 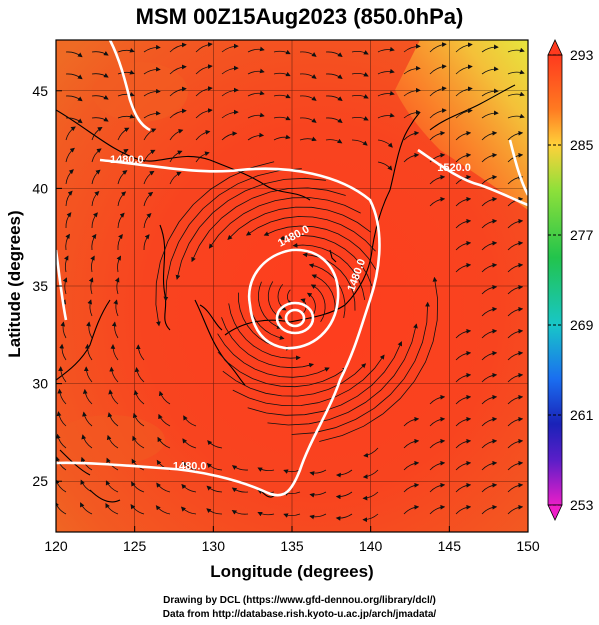 What do you see at coordinates (299, 16) in the screenshot?
I see `chart-title: MSM 00Z15Aug2023 (850.0hPa)` at bounding box center [299, 16].